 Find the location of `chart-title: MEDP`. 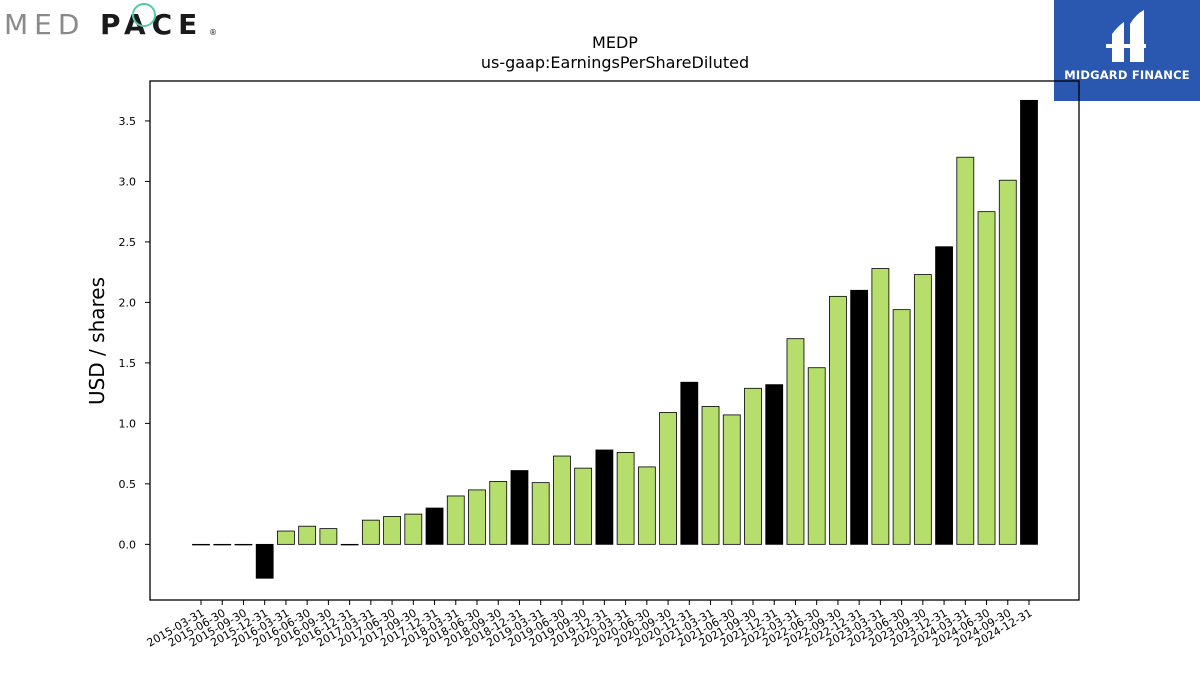

chart-title: MEDP is located at coordinates (615, 42).